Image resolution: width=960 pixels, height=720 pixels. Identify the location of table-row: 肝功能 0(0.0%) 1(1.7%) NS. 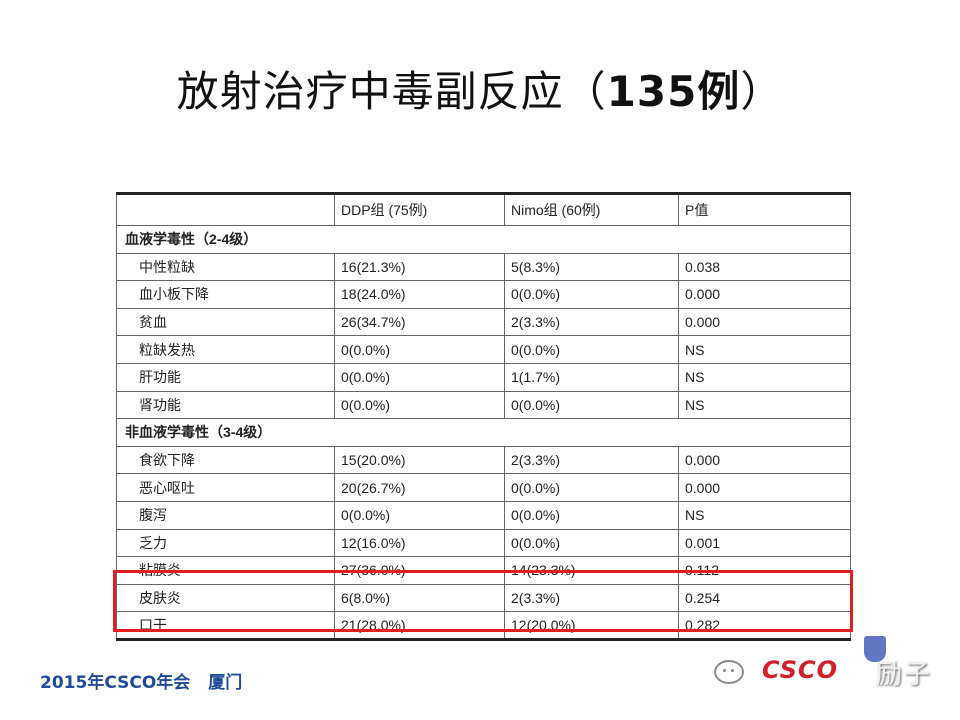
(483, 377).